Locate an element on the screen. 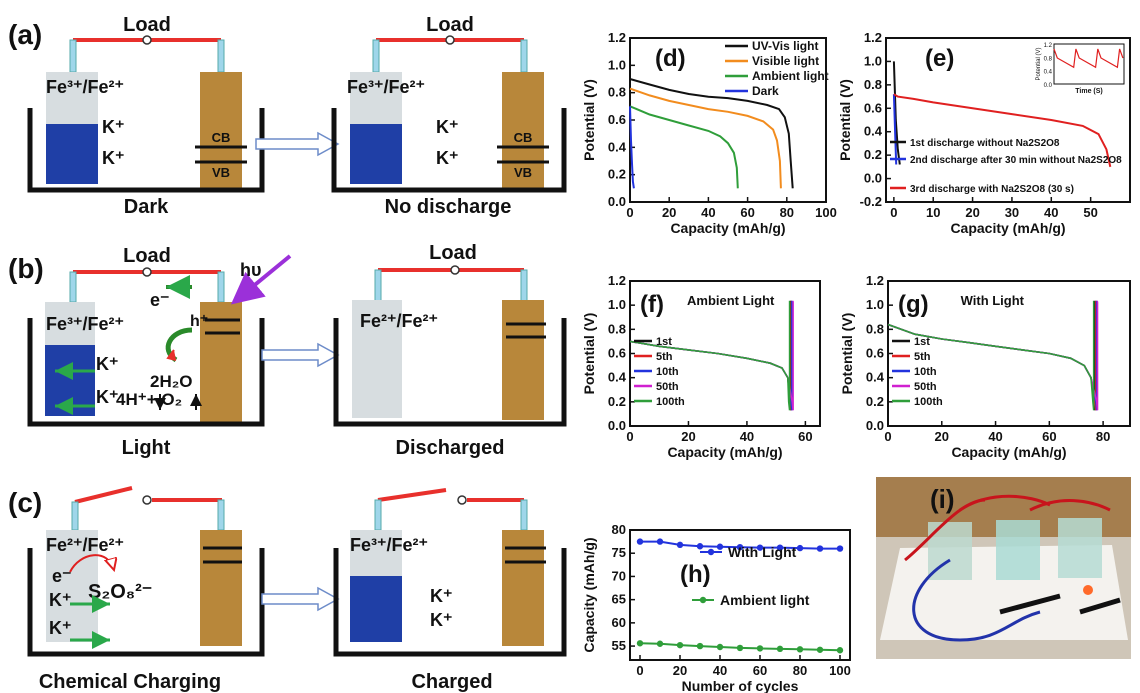 This screenshot has height=693, width=1140. transition-arrow is located at coordinates (300, 599).